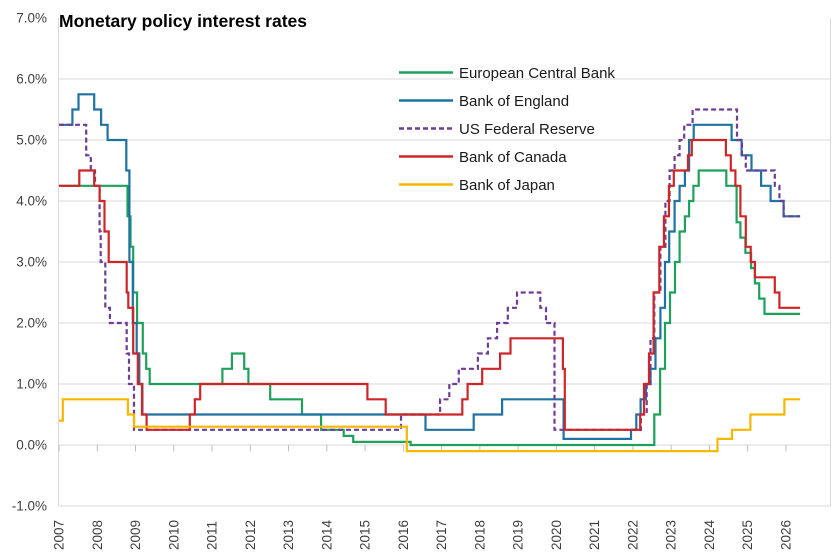 This screenshot has height=558, width=837. Describe the element at coordinates (527, 129) in the screenshot. I see `legend-label: US Federal Reserve` at that location.